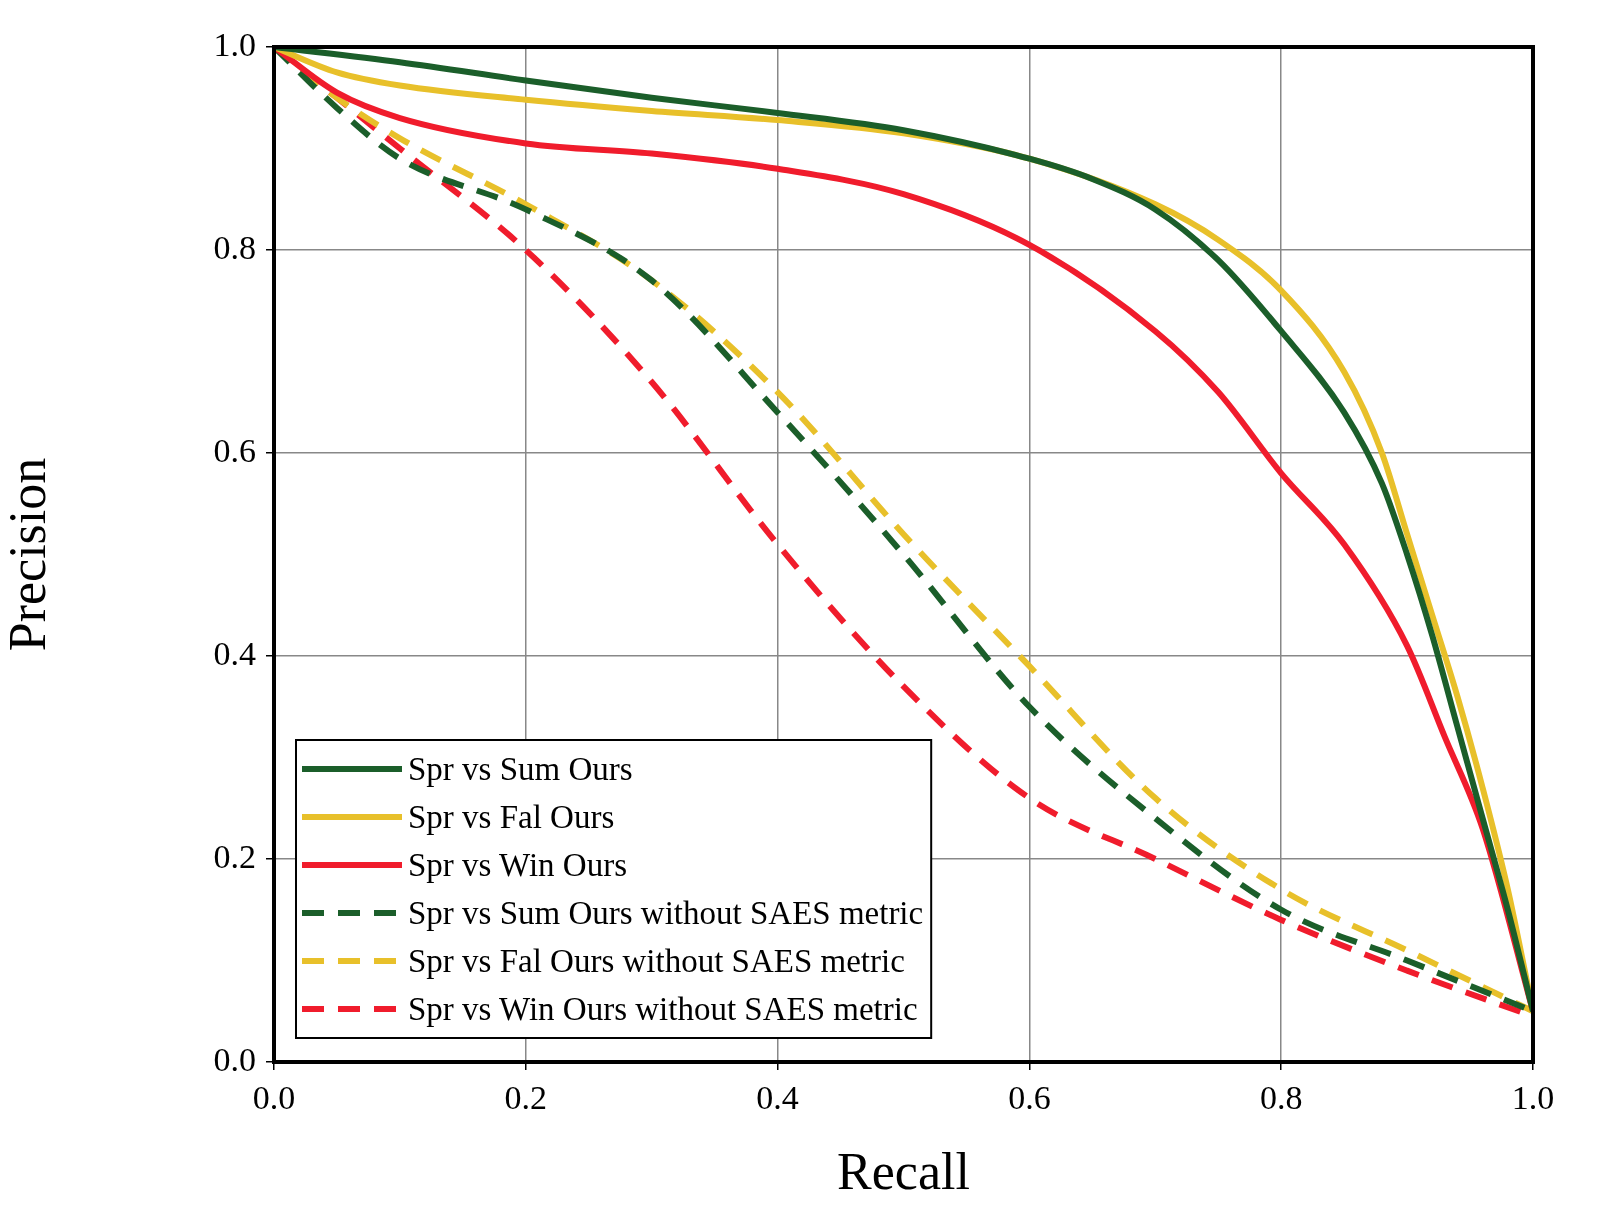 This screenshot has height=1207, width=1624. What do you see at coordinates (234, 1059) in the screenshot?
I see `y-tick-label: 0.0` at bounding box center [234, 1059].